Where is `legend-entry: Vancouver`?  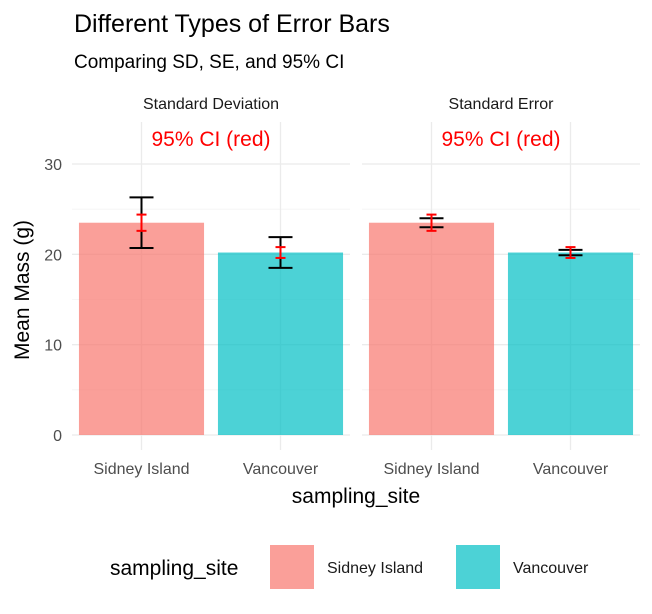 legend-entry: Vancouver is located at coordinates (522, 567).